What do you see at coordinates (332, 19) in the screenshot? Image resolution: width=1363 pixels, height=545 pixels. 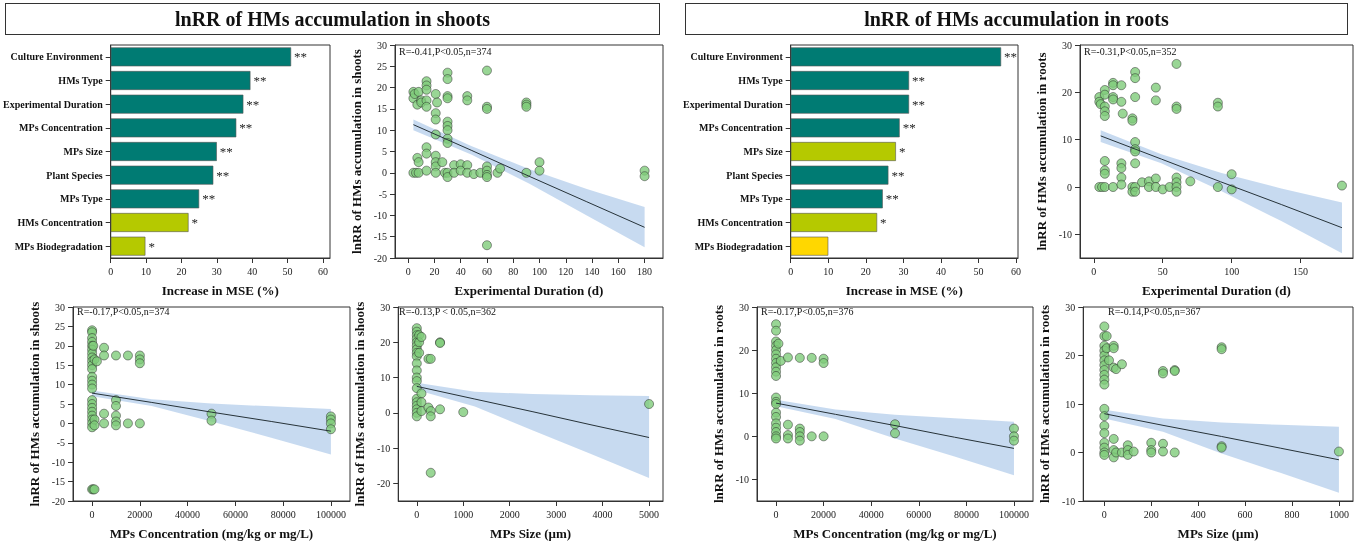 I see `chart-title: lnRR of HMs accumulation in shoots` at bounding box center [332, 19].